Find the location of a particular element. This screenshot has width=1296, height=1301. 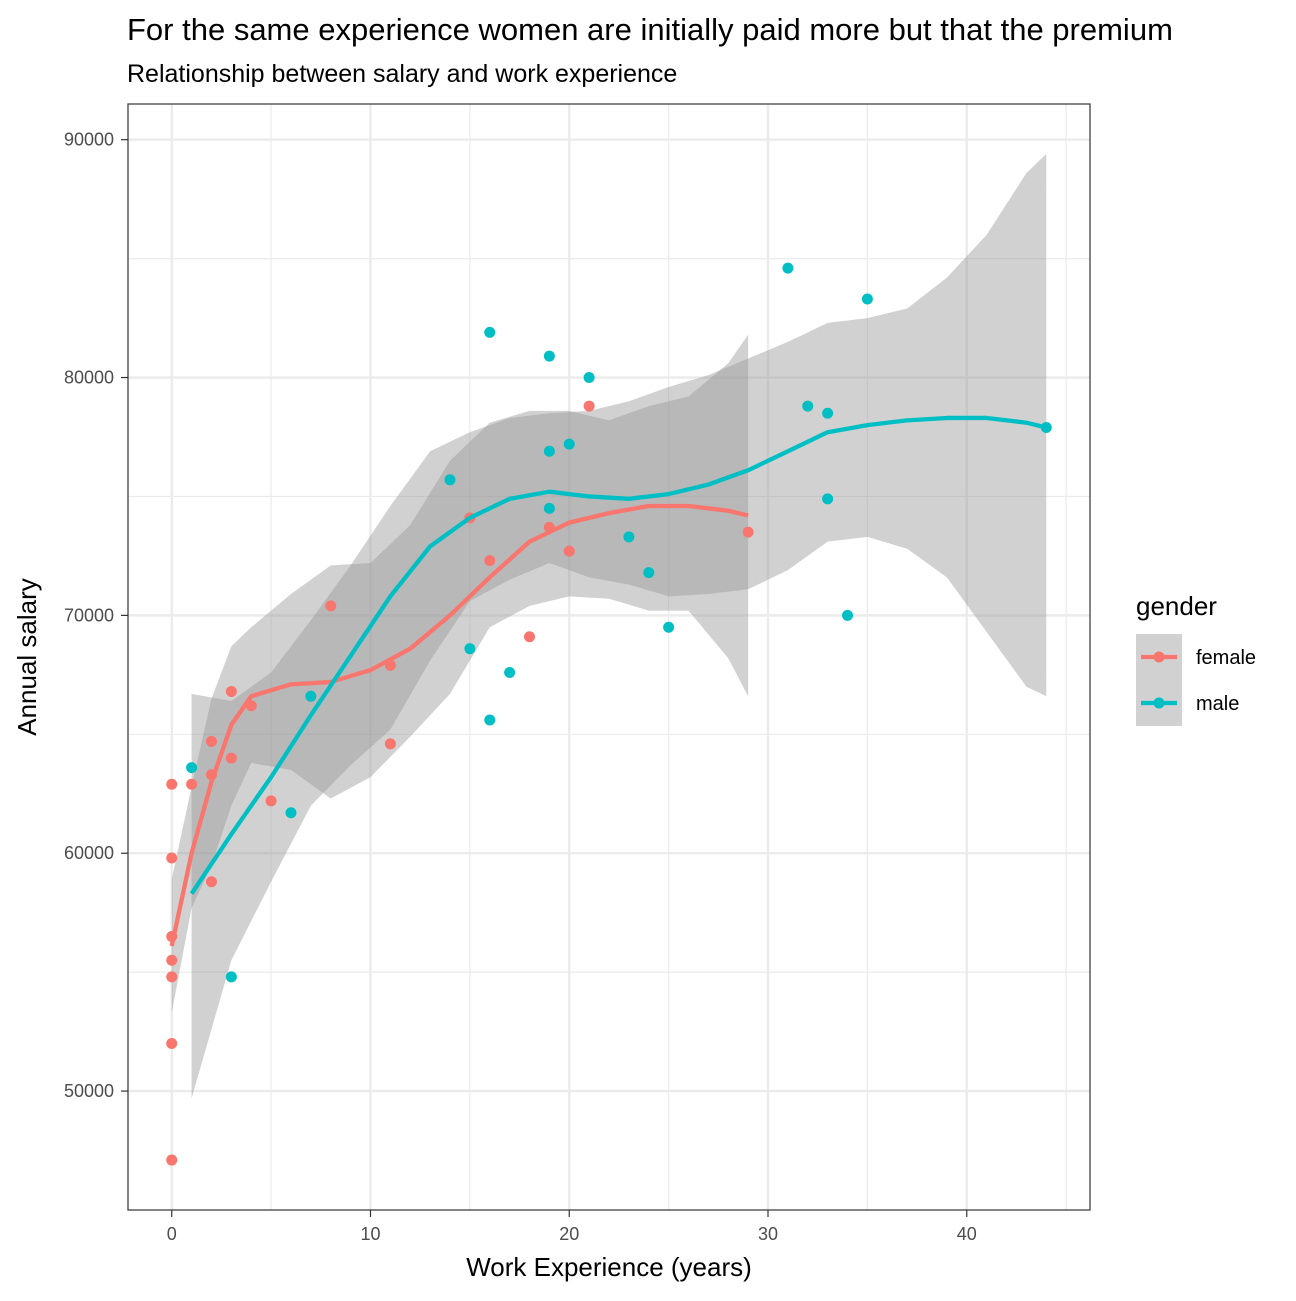

legend-point-male is located at coordinates (1159, 703).